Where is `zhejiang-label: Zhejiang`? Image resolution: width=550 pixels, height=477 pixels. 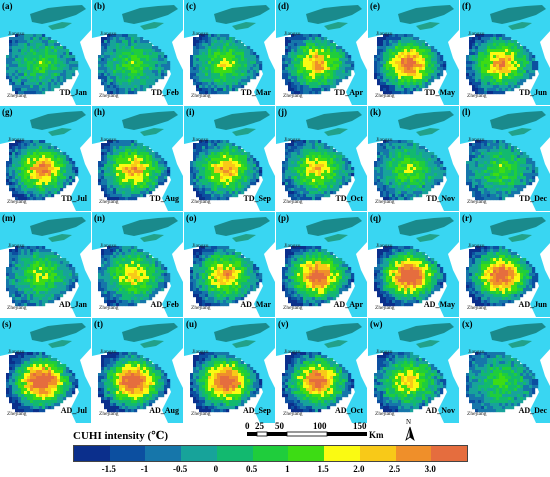
zhejiang-label: Zhejiang is located at coordinates (477, 96).